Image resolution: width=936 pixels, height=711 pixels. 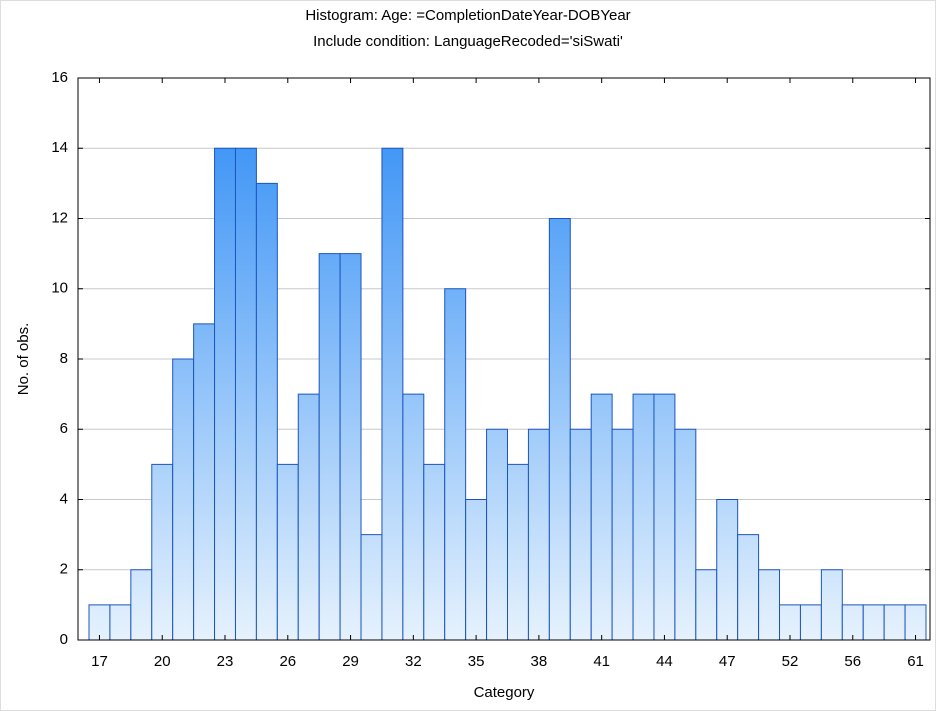 What do you see at coordinates (915, 661) in the screenshot?
I see `x-tick-label: 61` at bounding box center [915, 661].